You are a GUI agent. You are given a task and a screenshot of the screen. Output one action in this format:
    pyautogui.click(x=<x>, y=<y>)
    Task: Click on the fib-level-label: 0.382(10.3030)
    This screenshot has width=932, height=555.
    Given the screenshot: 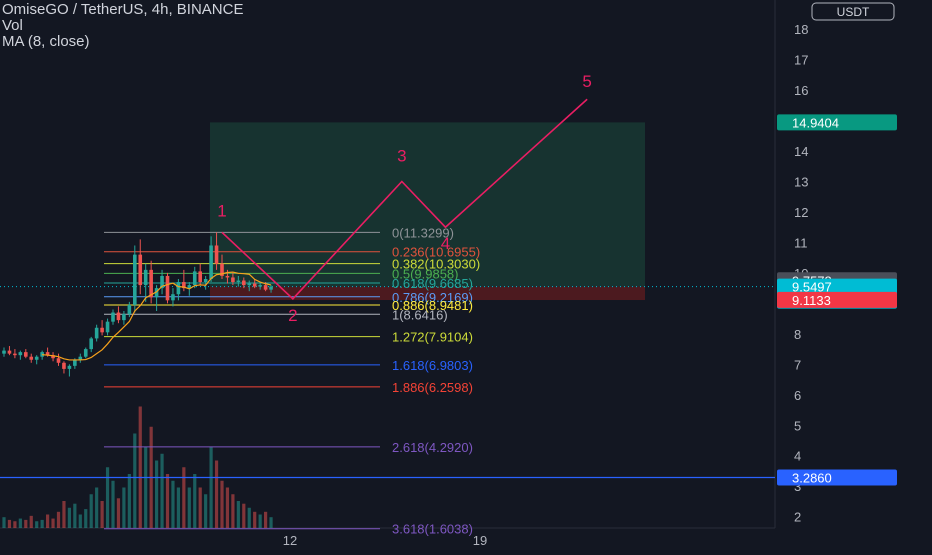 What is the action you would take?
    pyautogui.click(x=436, y=264)
    